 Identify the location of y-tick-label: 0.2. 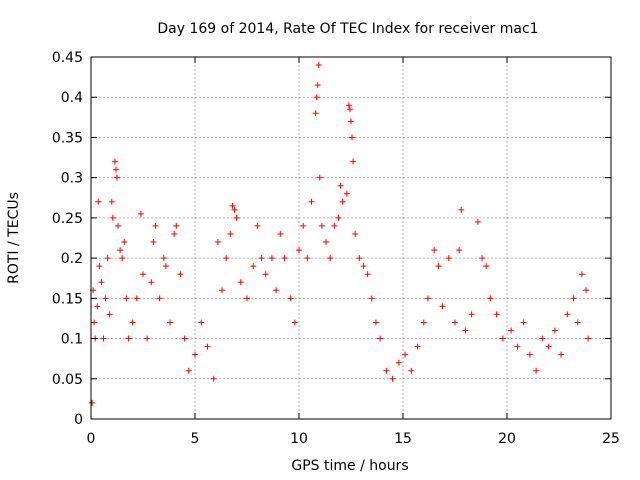
(72, 259).